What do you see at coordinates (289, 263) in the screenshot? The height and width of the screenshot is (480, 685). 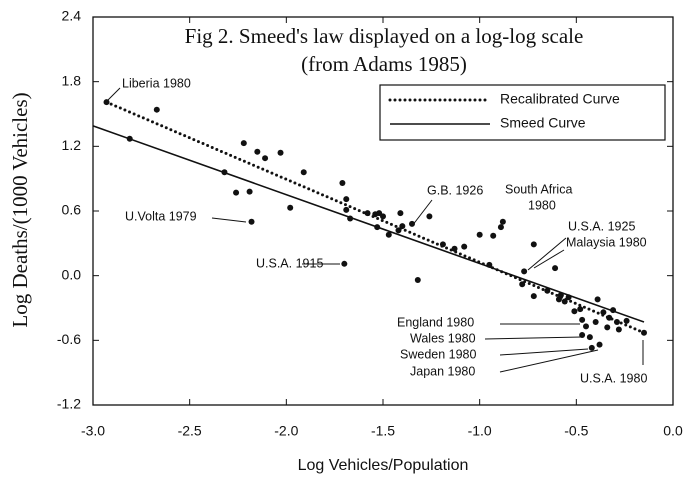 I see `annotation: U.S.A. 1915` at bounding box center [289, 263].